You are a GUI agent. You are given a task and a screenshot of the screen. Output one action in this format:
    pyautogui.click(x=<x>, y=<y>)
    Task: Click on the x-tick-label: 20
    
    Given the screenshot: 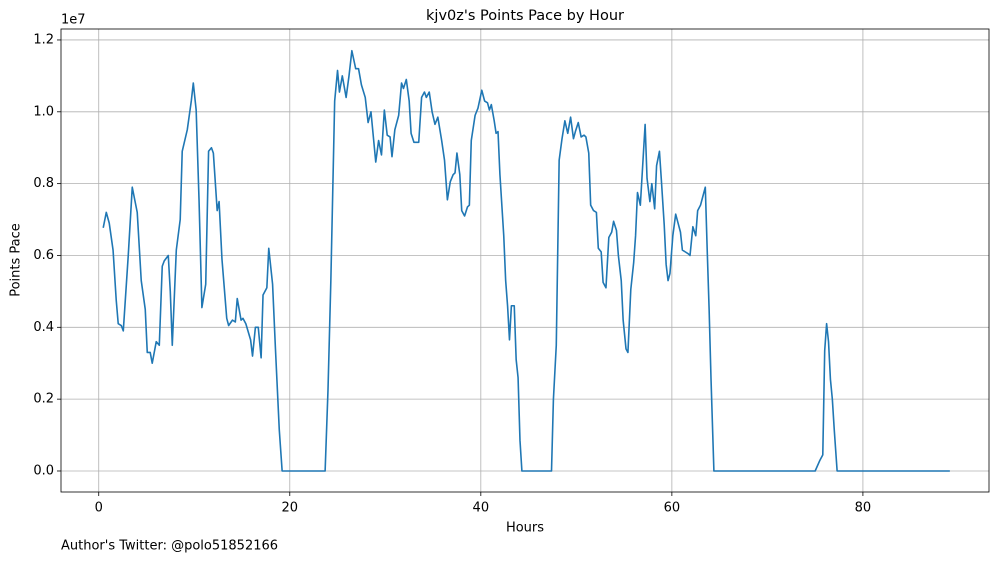 What is the action you would take?
    pyautogui.click(x=290, y=508)
    